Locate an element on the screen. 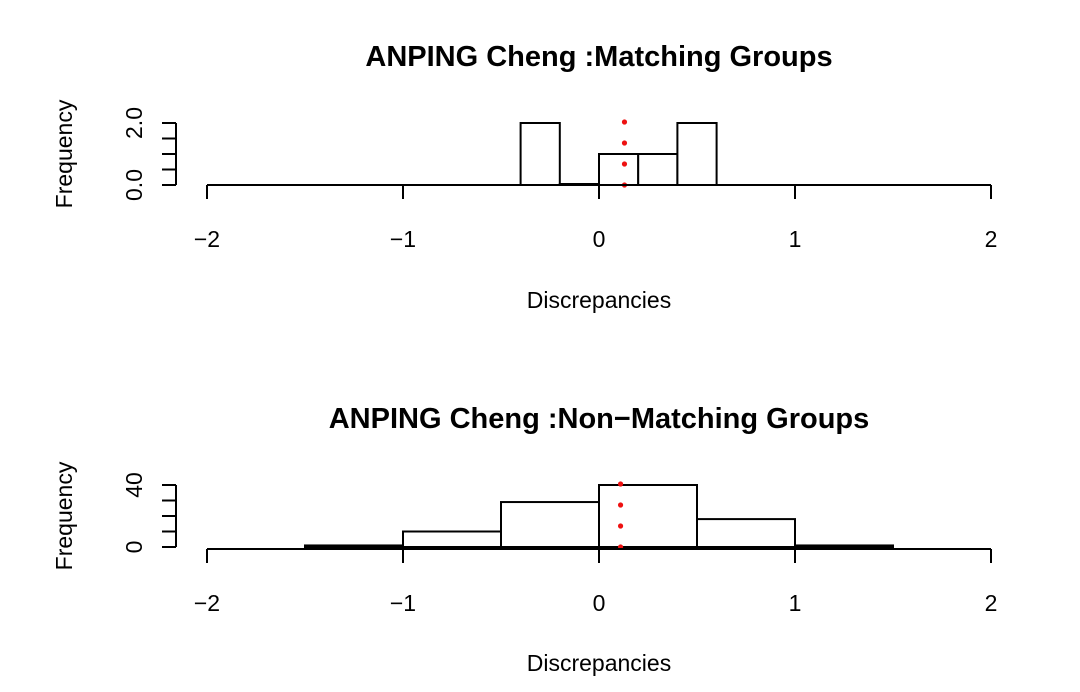  y-axis: 0 40 is located at coordinates (149, 513).